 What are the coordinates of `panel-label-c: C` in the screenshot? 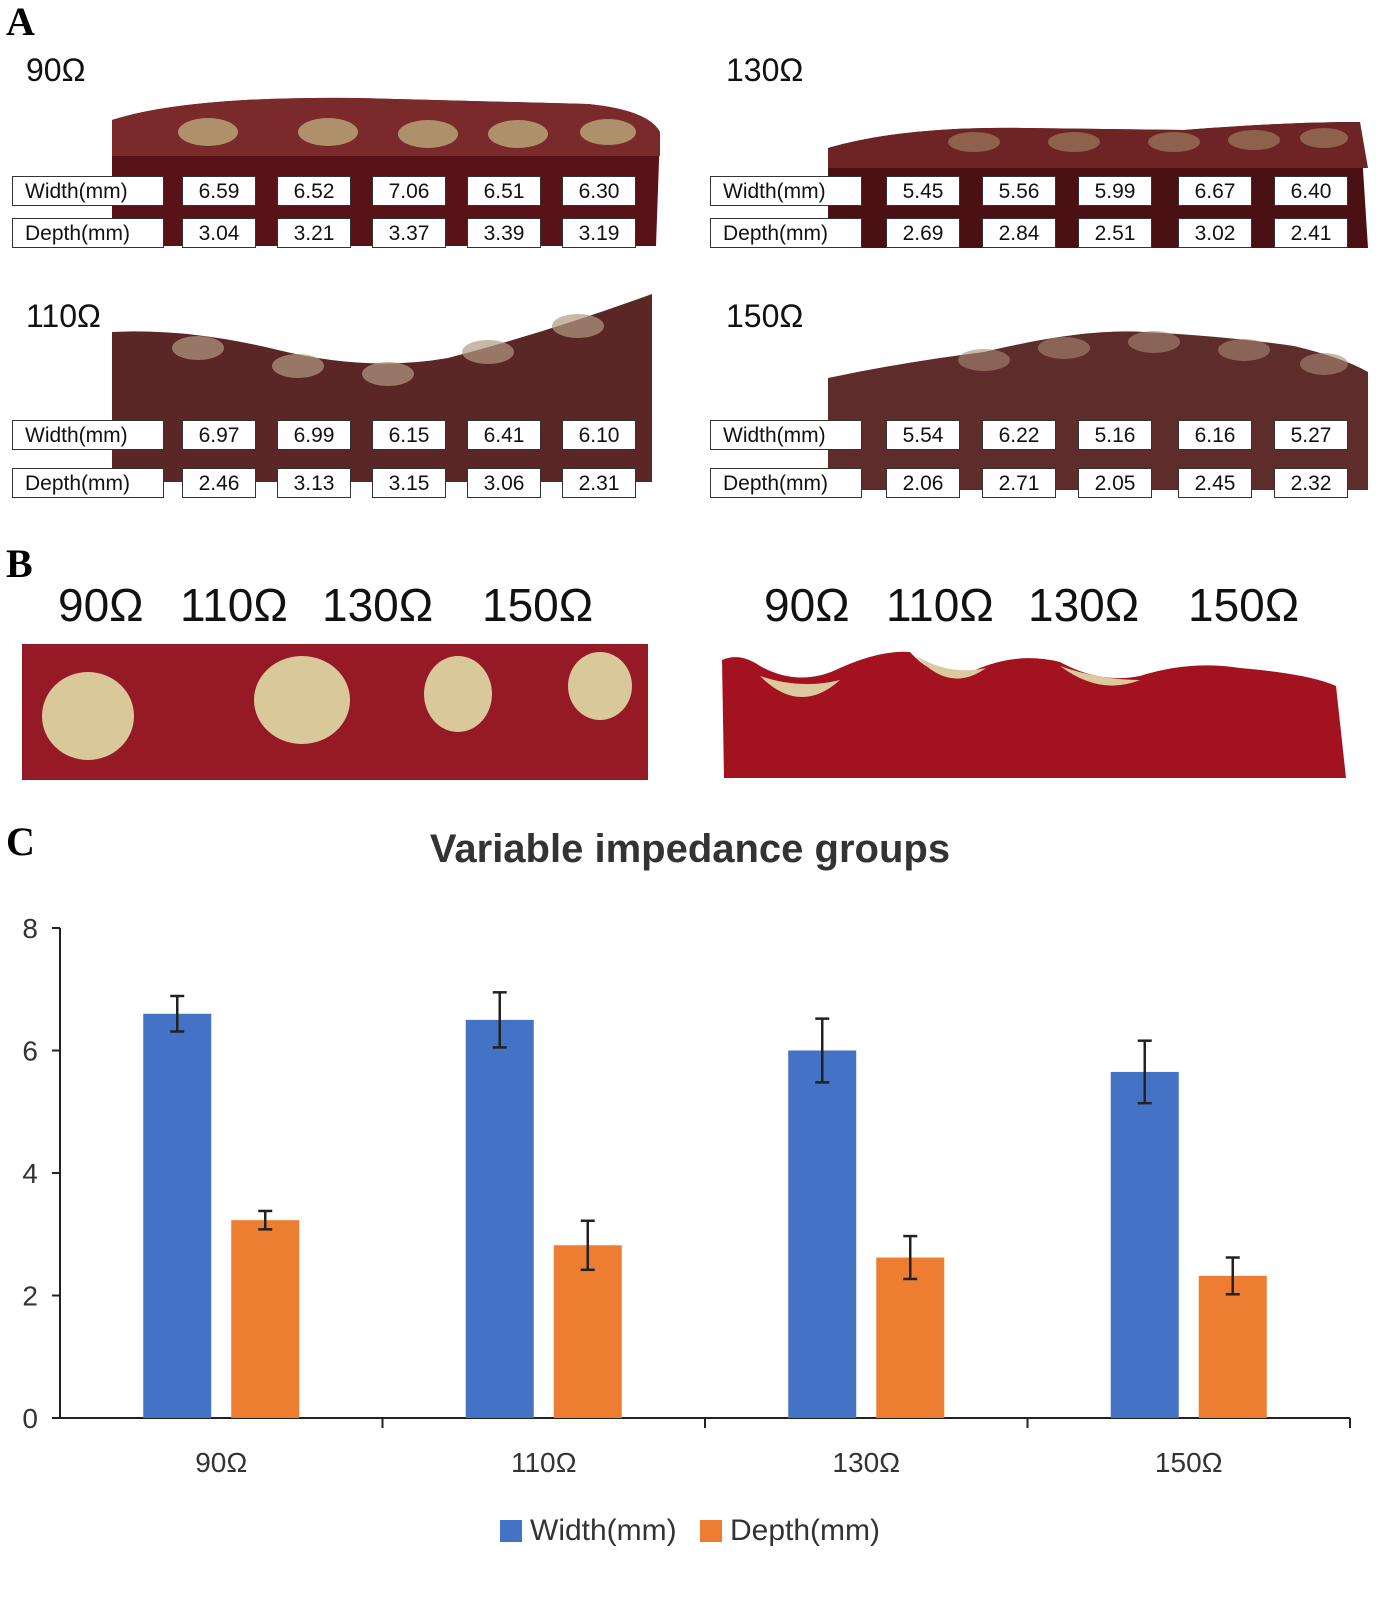 It's located at (20, 841).